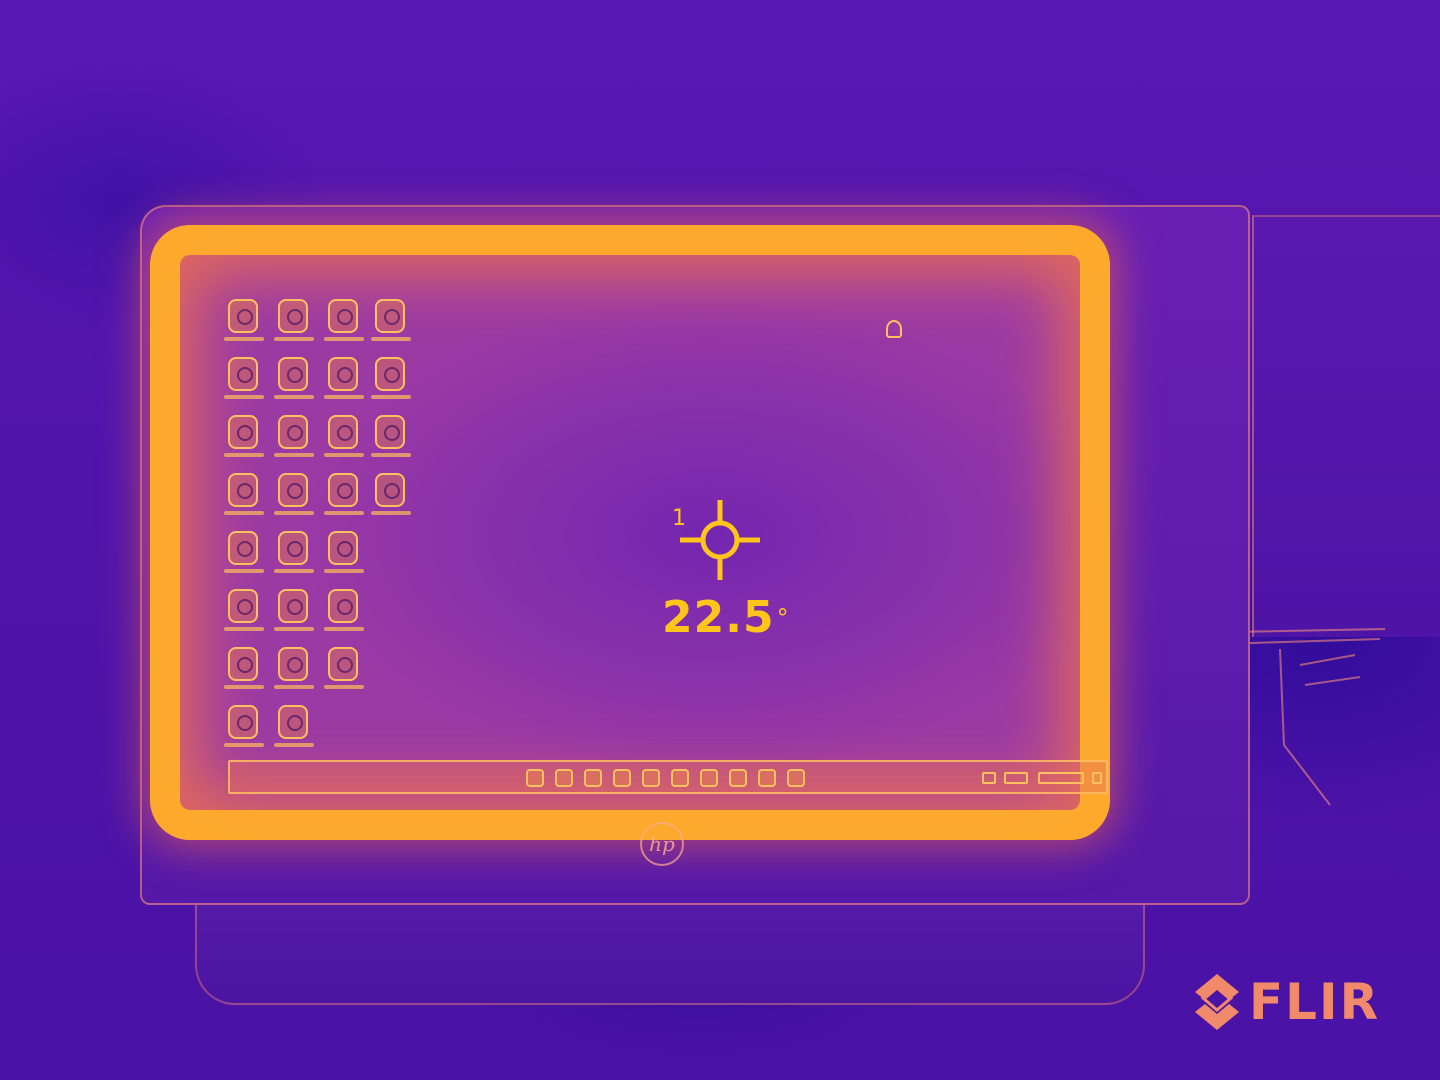 This screenshot has width=1440, height=1080. I want to click on notification-icon, so click(894, 329).